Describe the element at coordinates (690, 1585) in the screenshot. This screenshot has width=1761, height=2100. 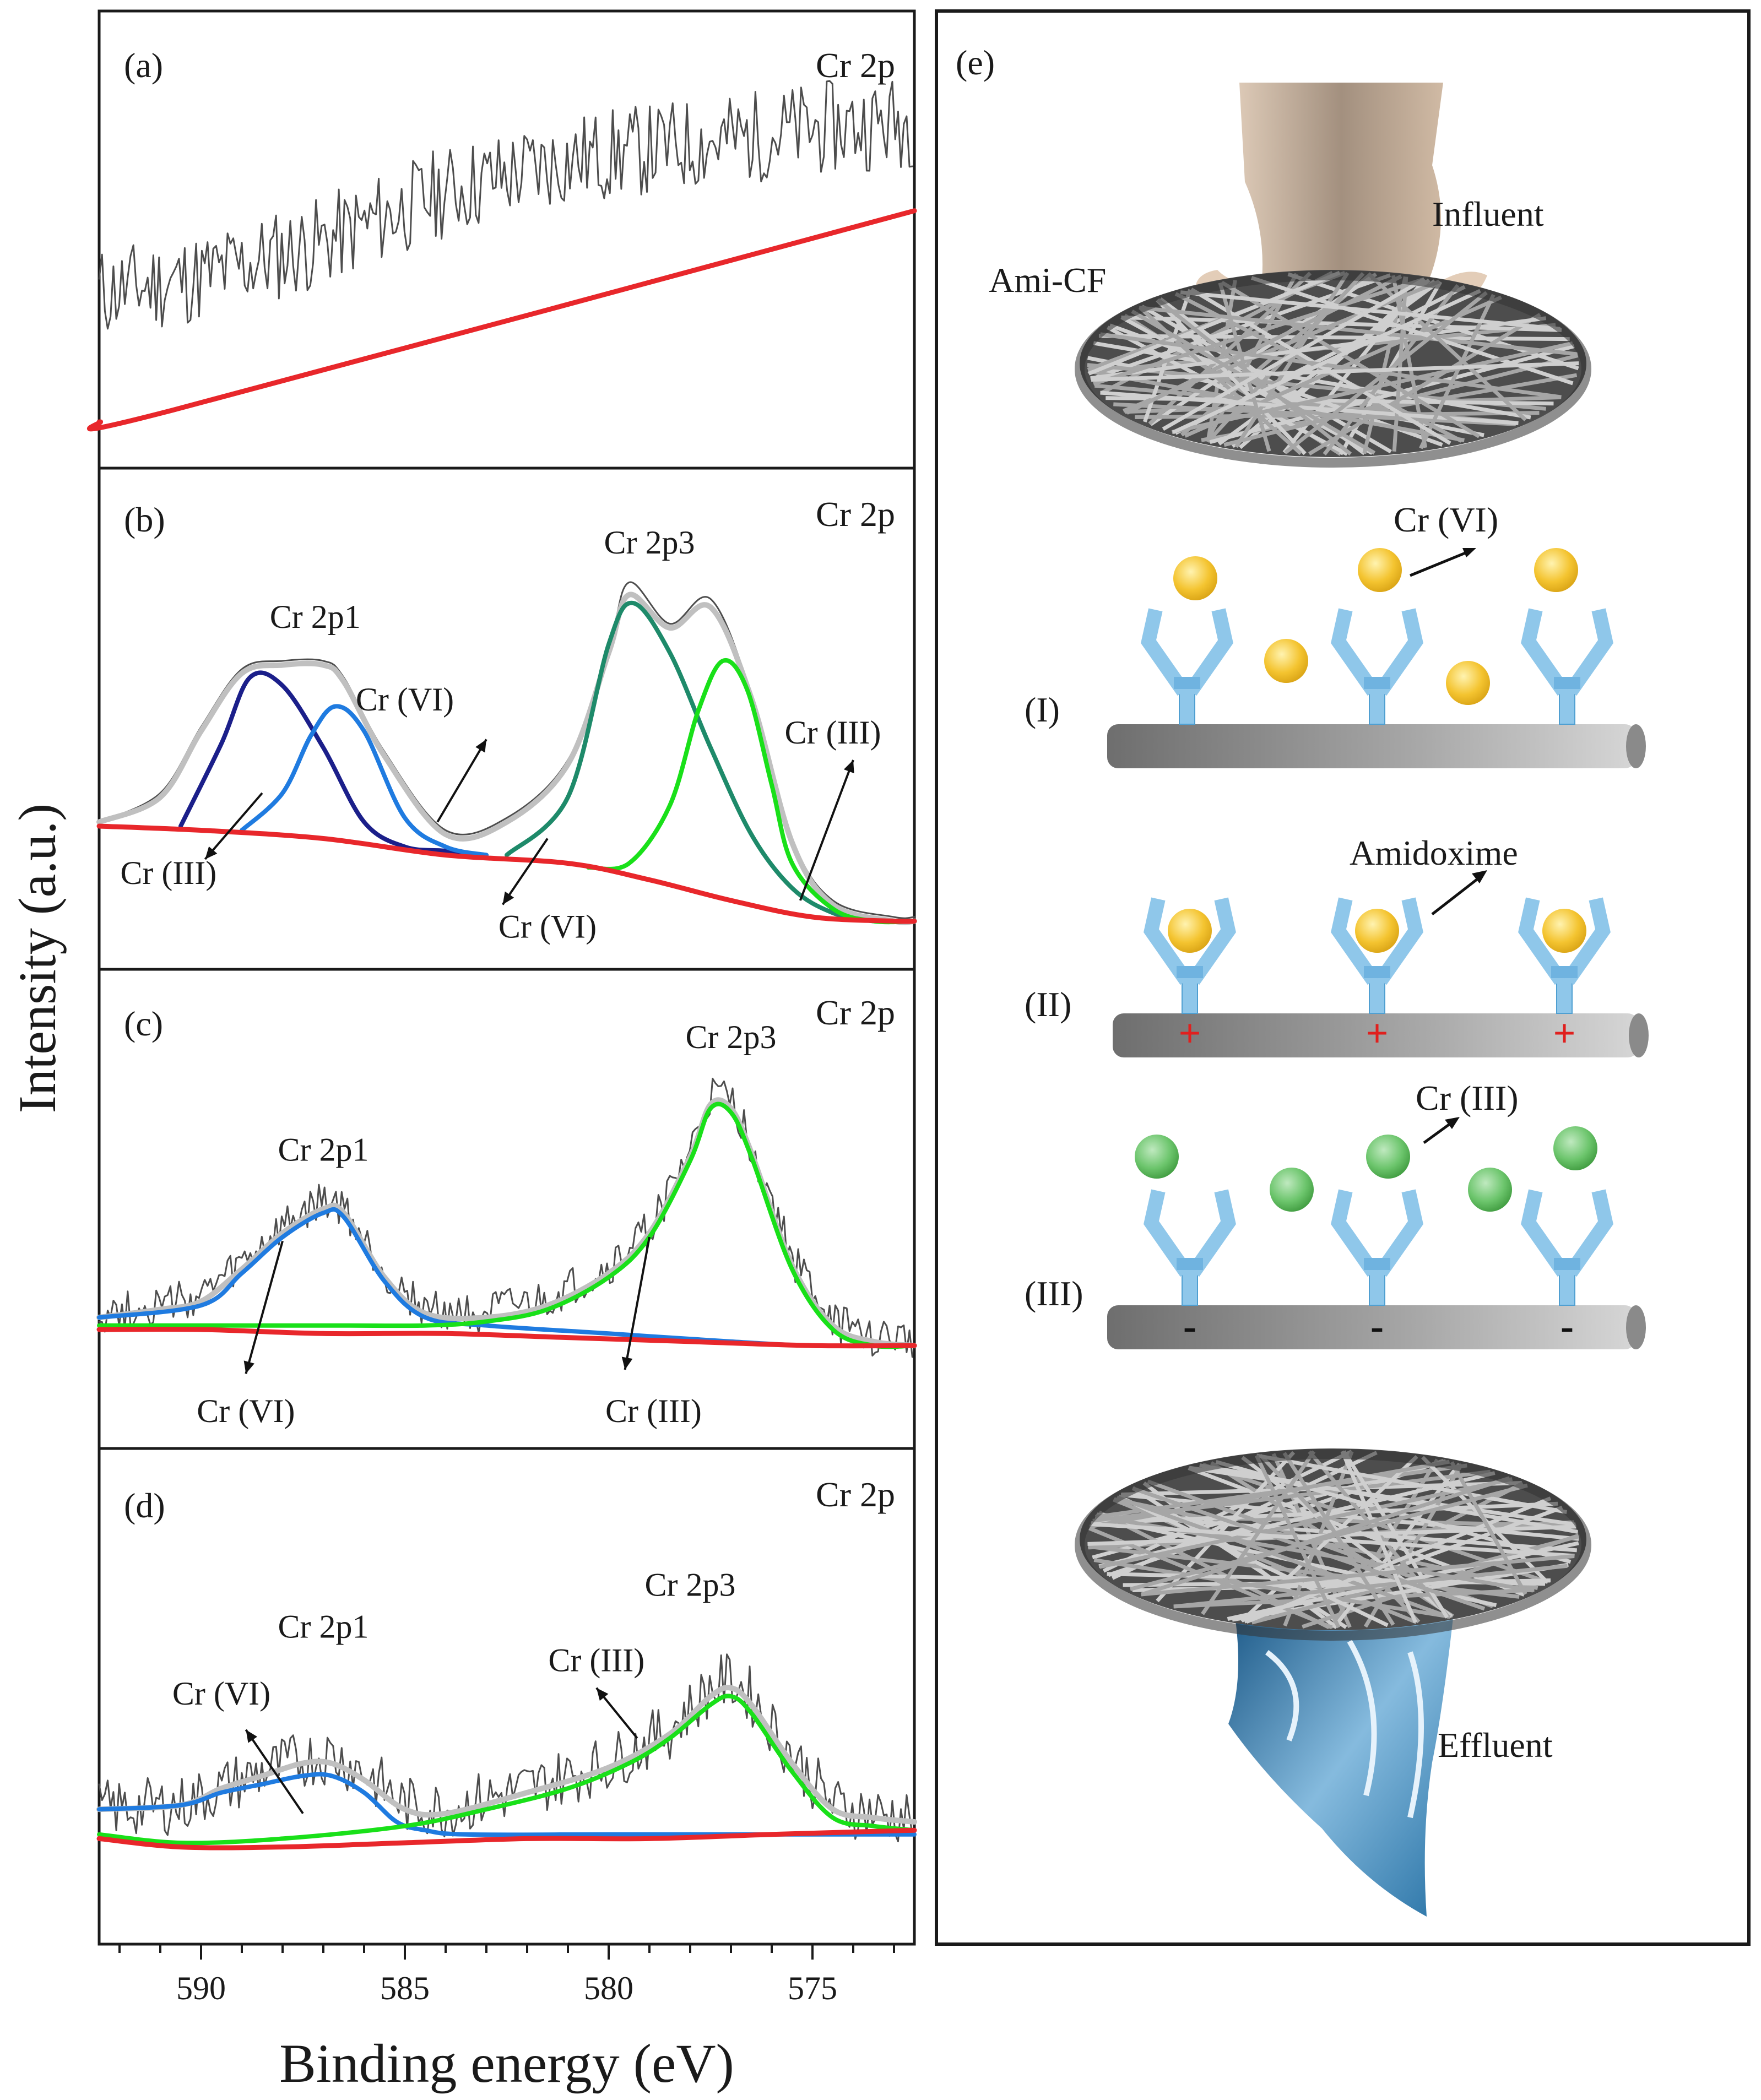
I see `annotation-label: Cr 2p3` at that location.